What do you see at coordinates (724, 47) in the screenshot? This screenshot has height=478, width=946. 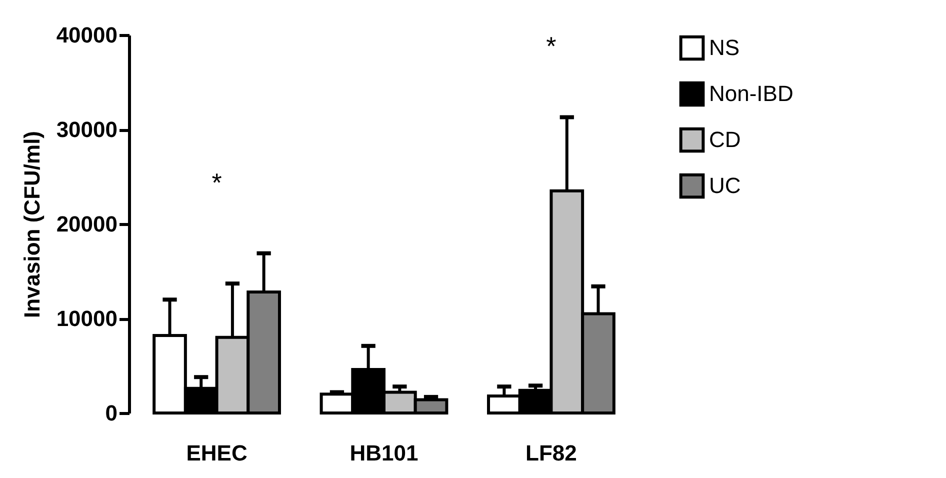 I see `legend-label: NS` at bounding box center [724, 47].